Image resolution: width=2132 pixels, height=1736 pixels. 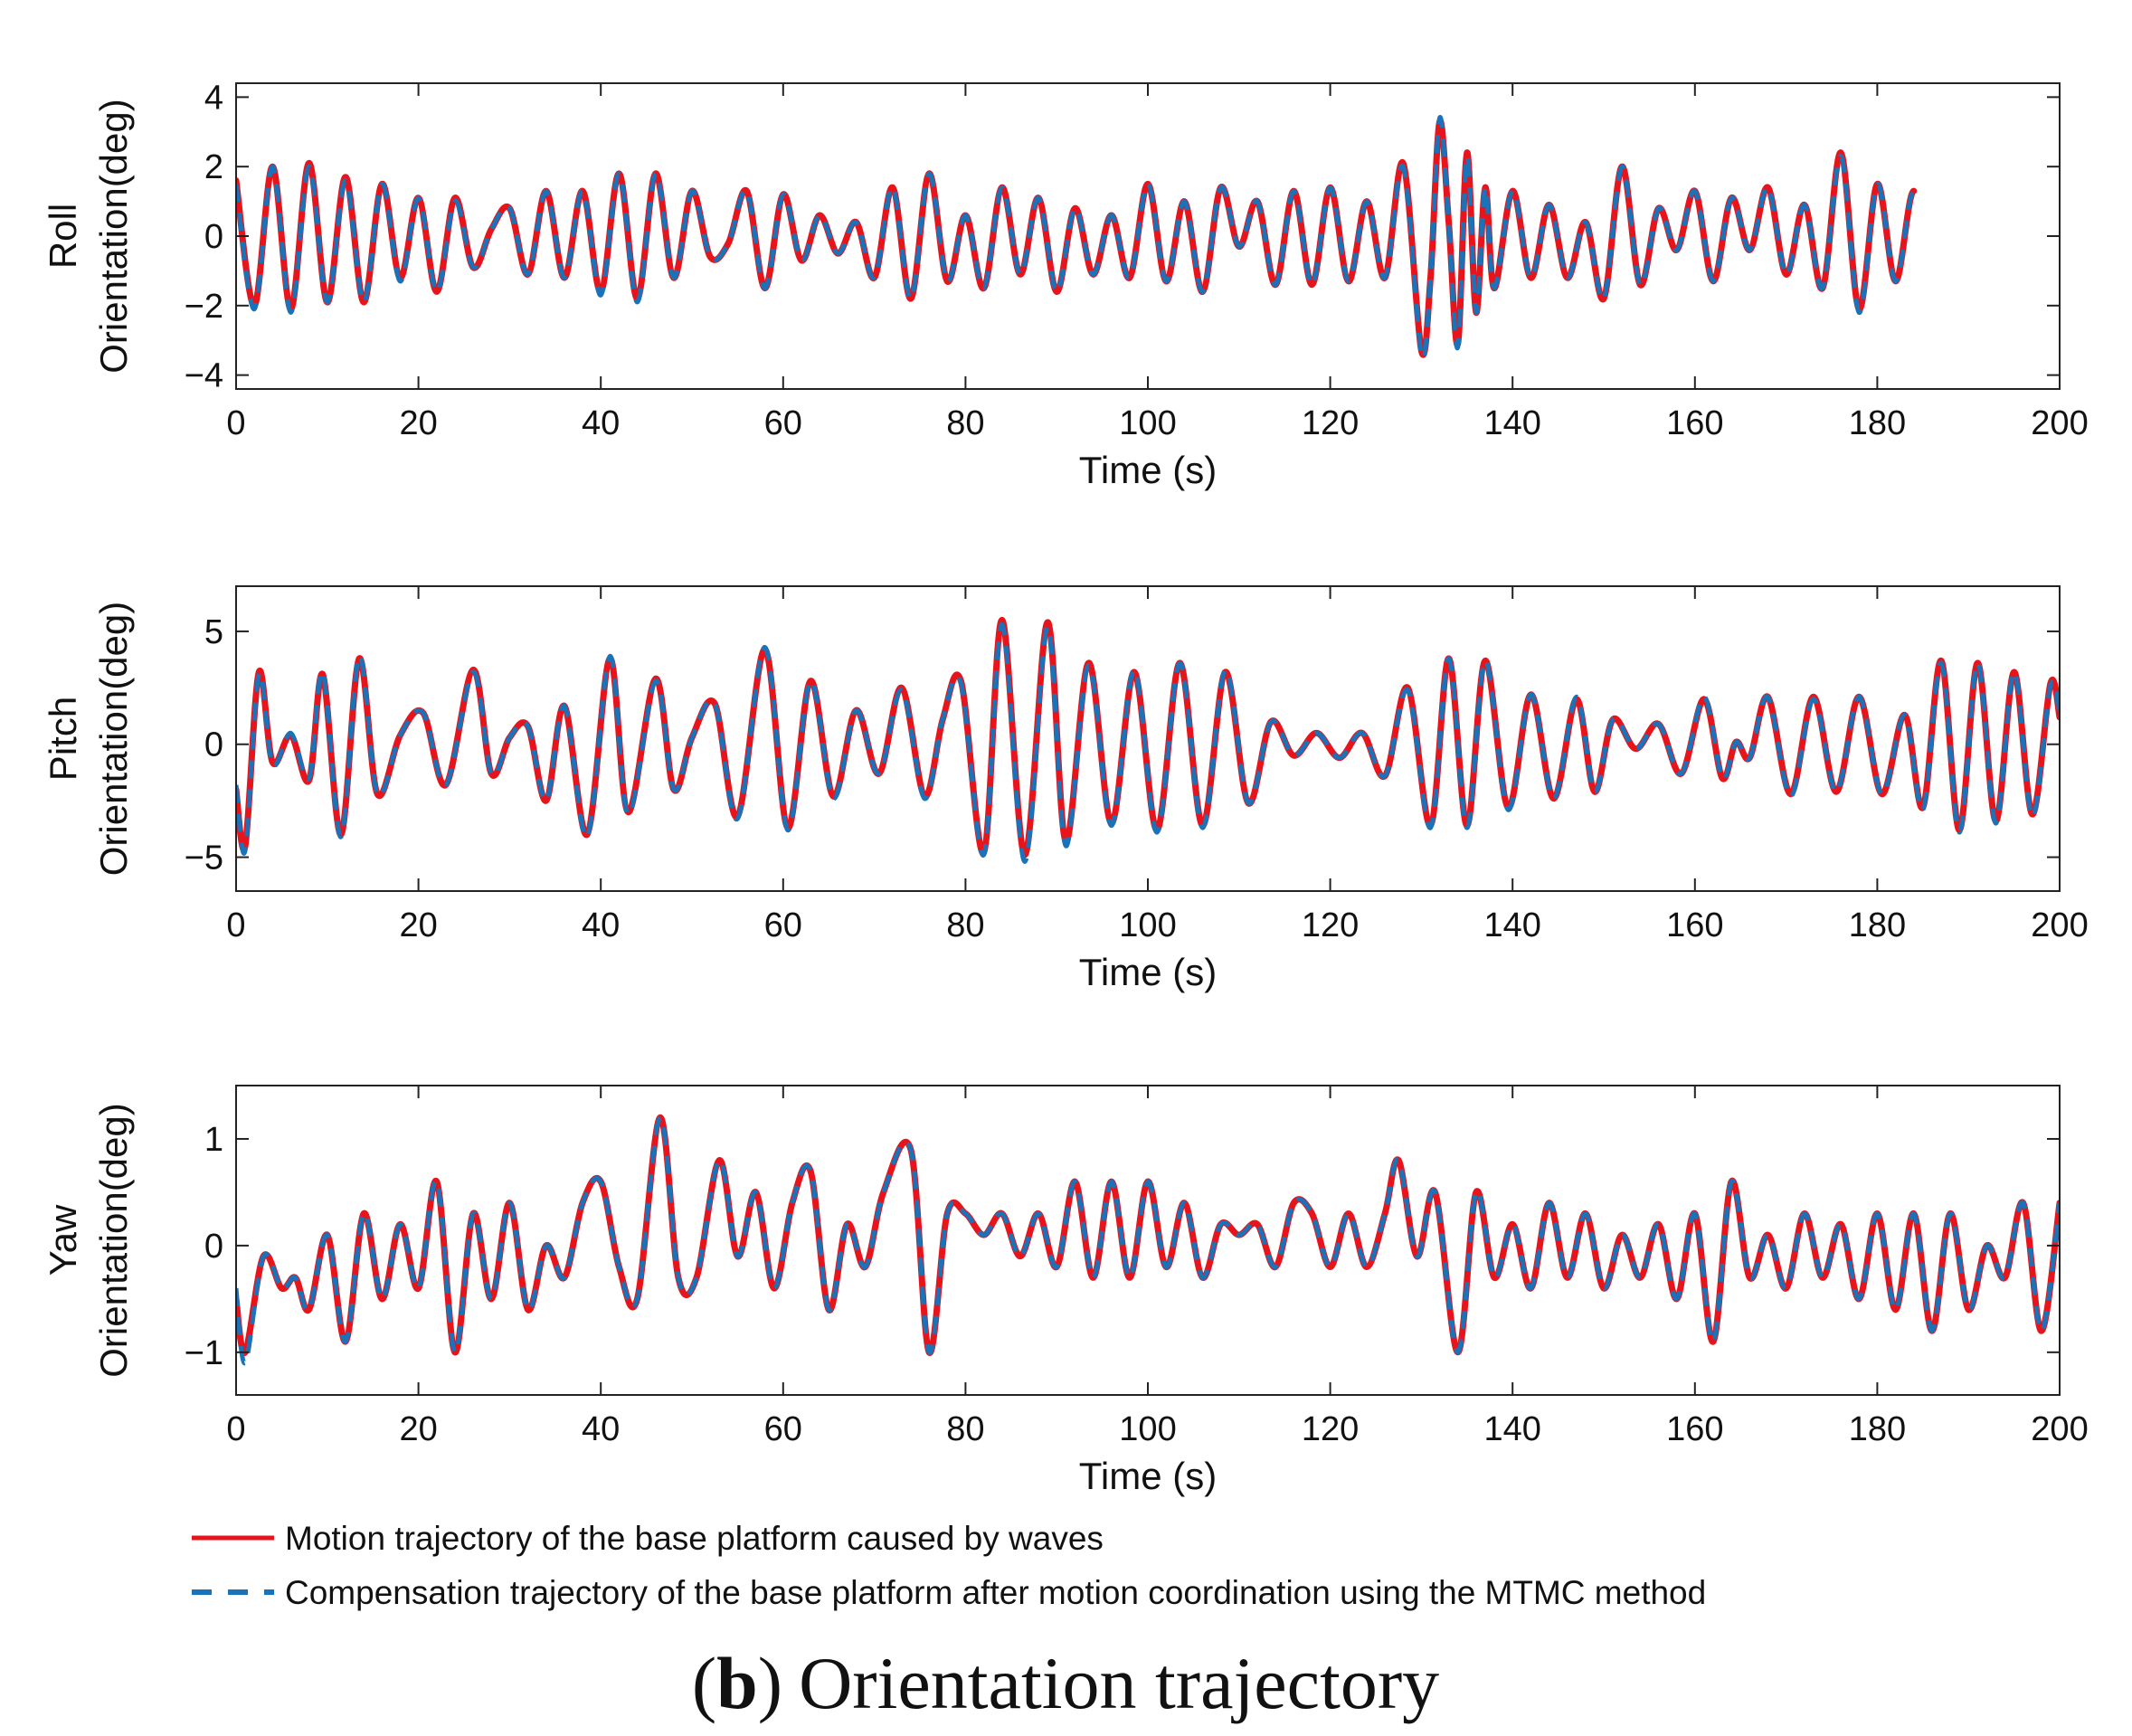 I want to click on roll-ytick-label: 0, so click(x=213, y=237).